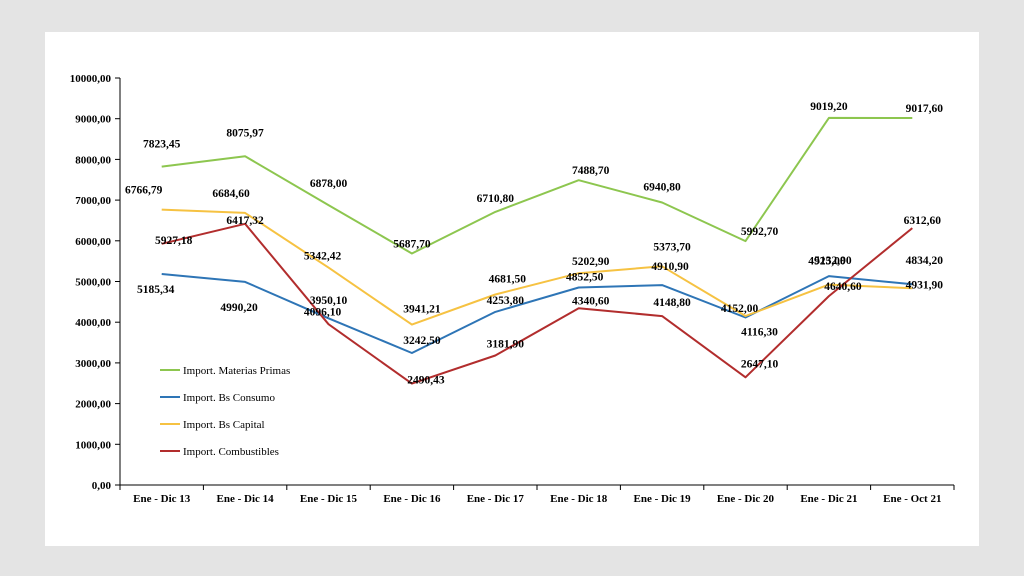  What do you see at coordinates (329, 499) in the screenshot?
I see `x-tick-label: Ene - Dic 15` at bounding box center [329, 499].